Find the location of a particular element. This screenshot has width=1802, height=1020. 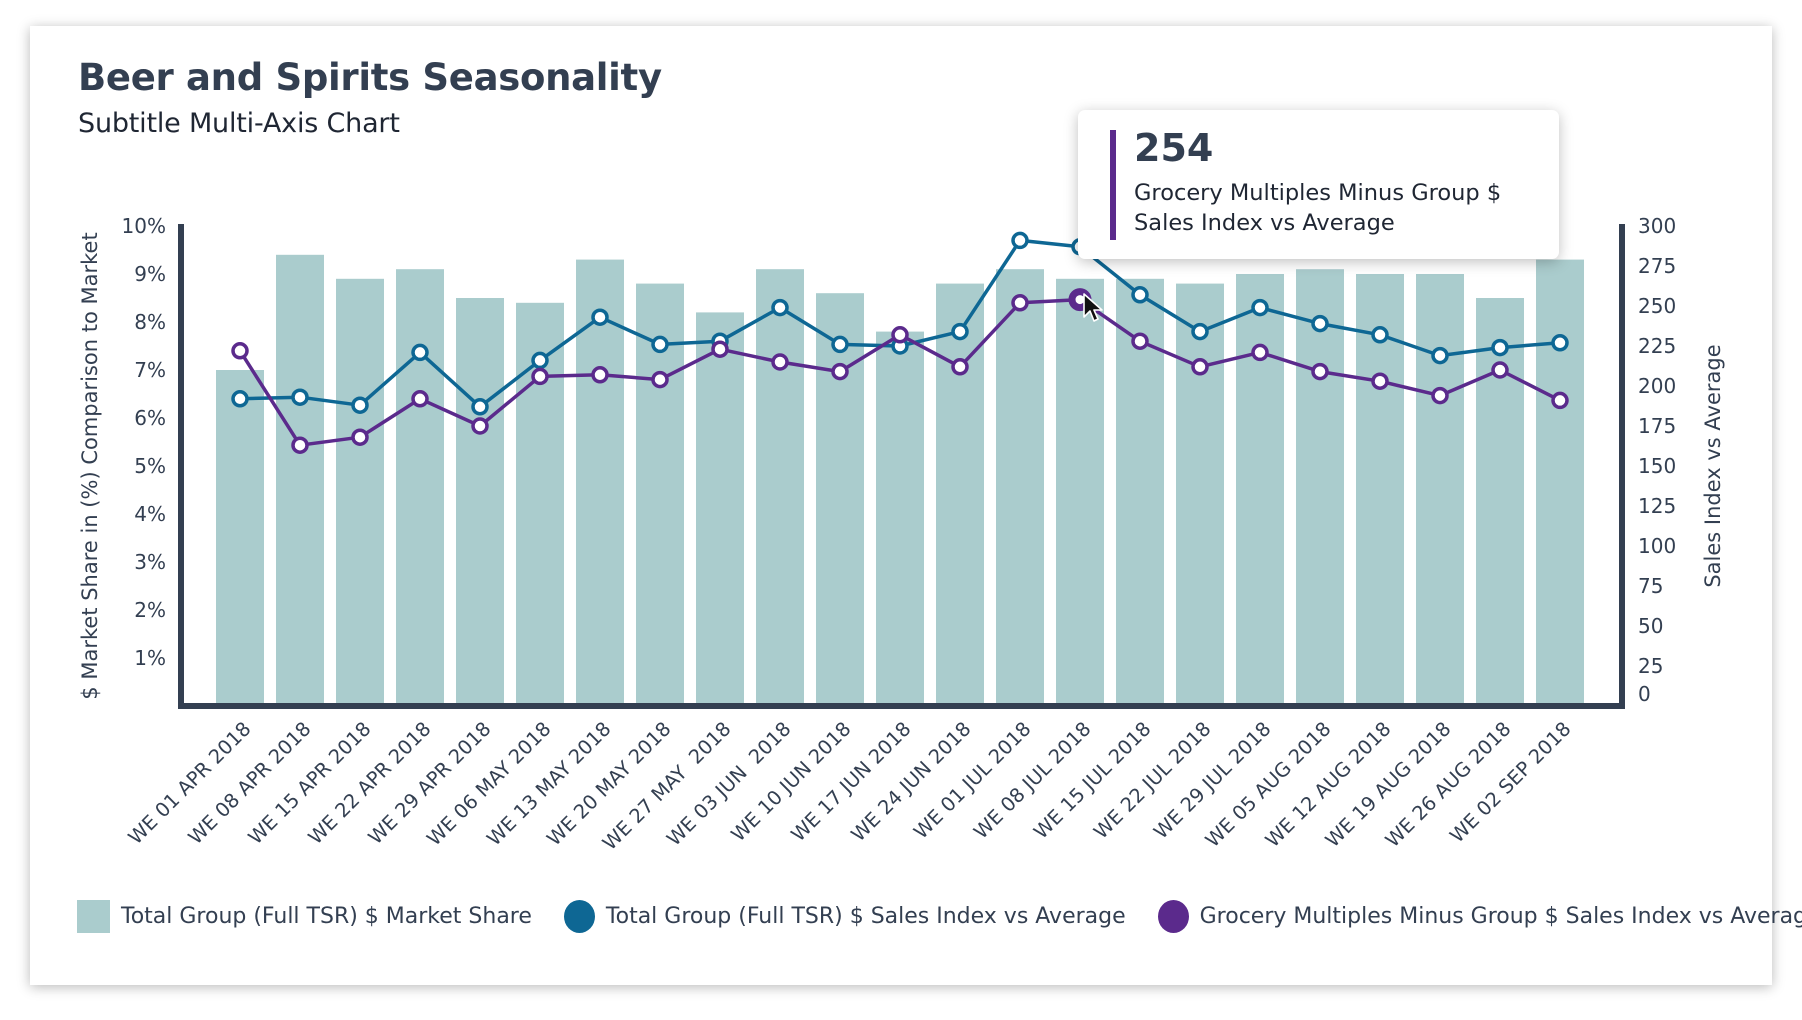

legend-item-market-share: Total Group (Full TSR) $ Market Share is located at coordinates (304, 916).